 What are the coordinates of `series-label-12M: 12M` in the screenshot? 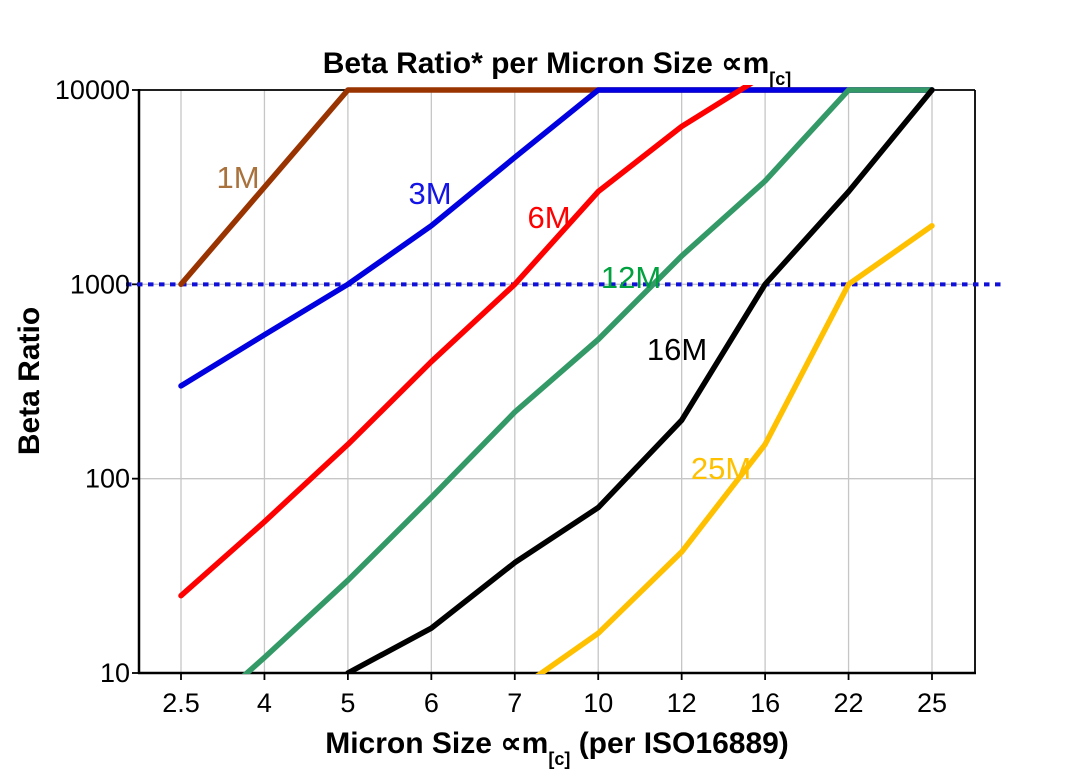 It's located at (631, 277).